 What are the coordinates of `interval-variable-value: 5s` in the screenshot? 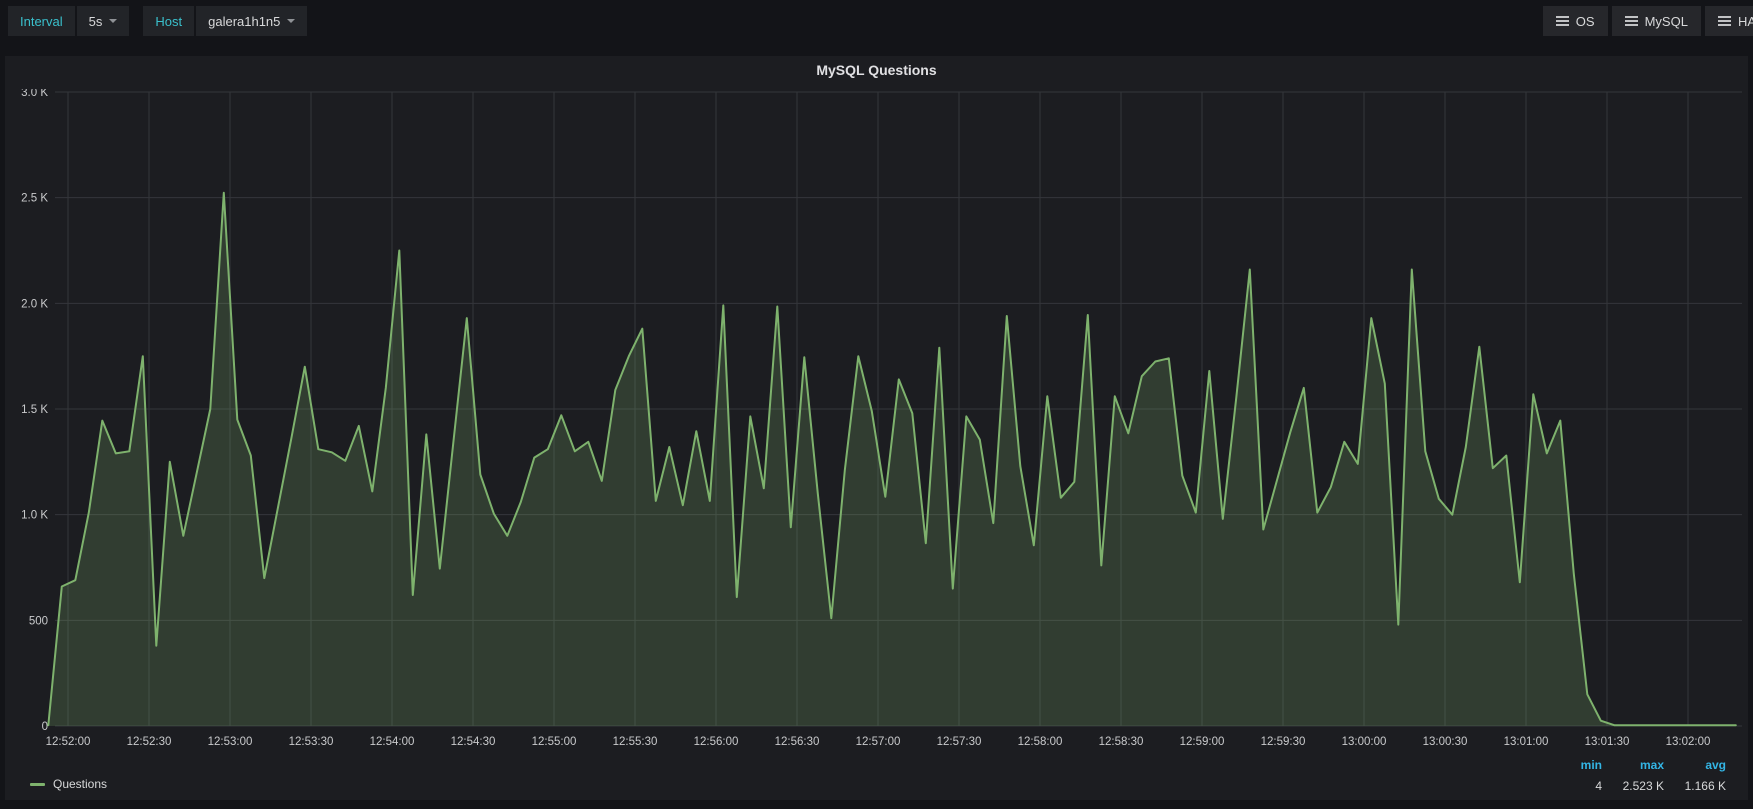 It's located at (95, 21).